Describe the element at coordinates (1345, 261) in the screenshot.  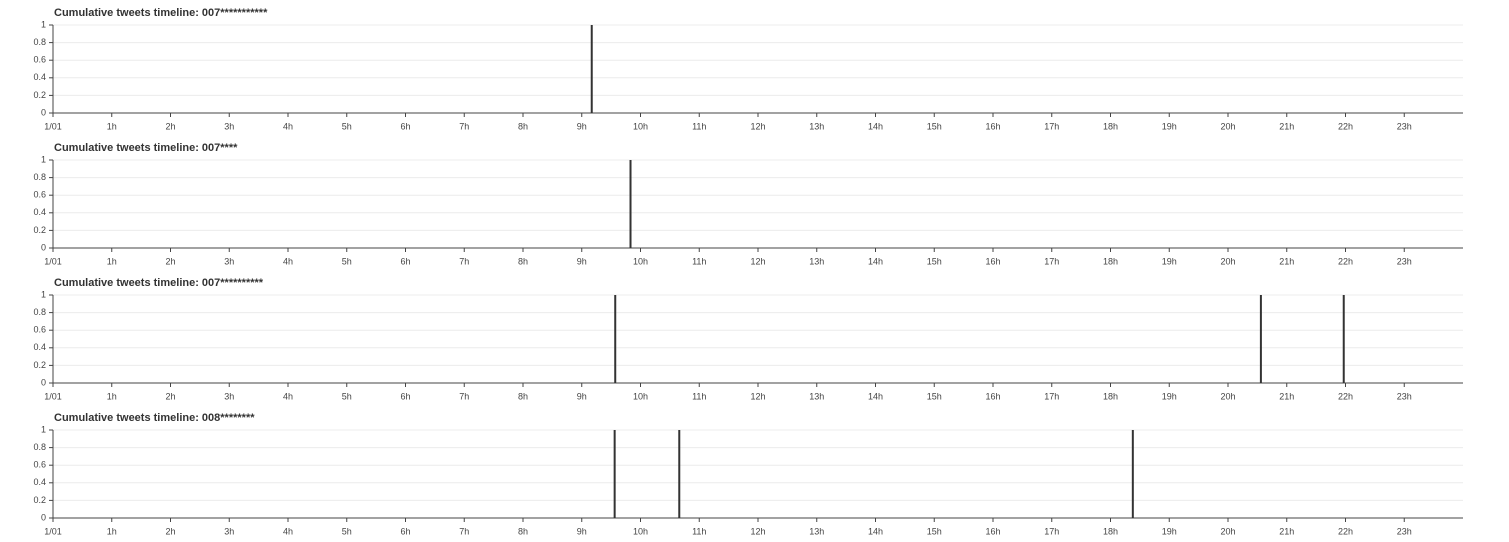
I see `x-tick-label: 22h` at that location.